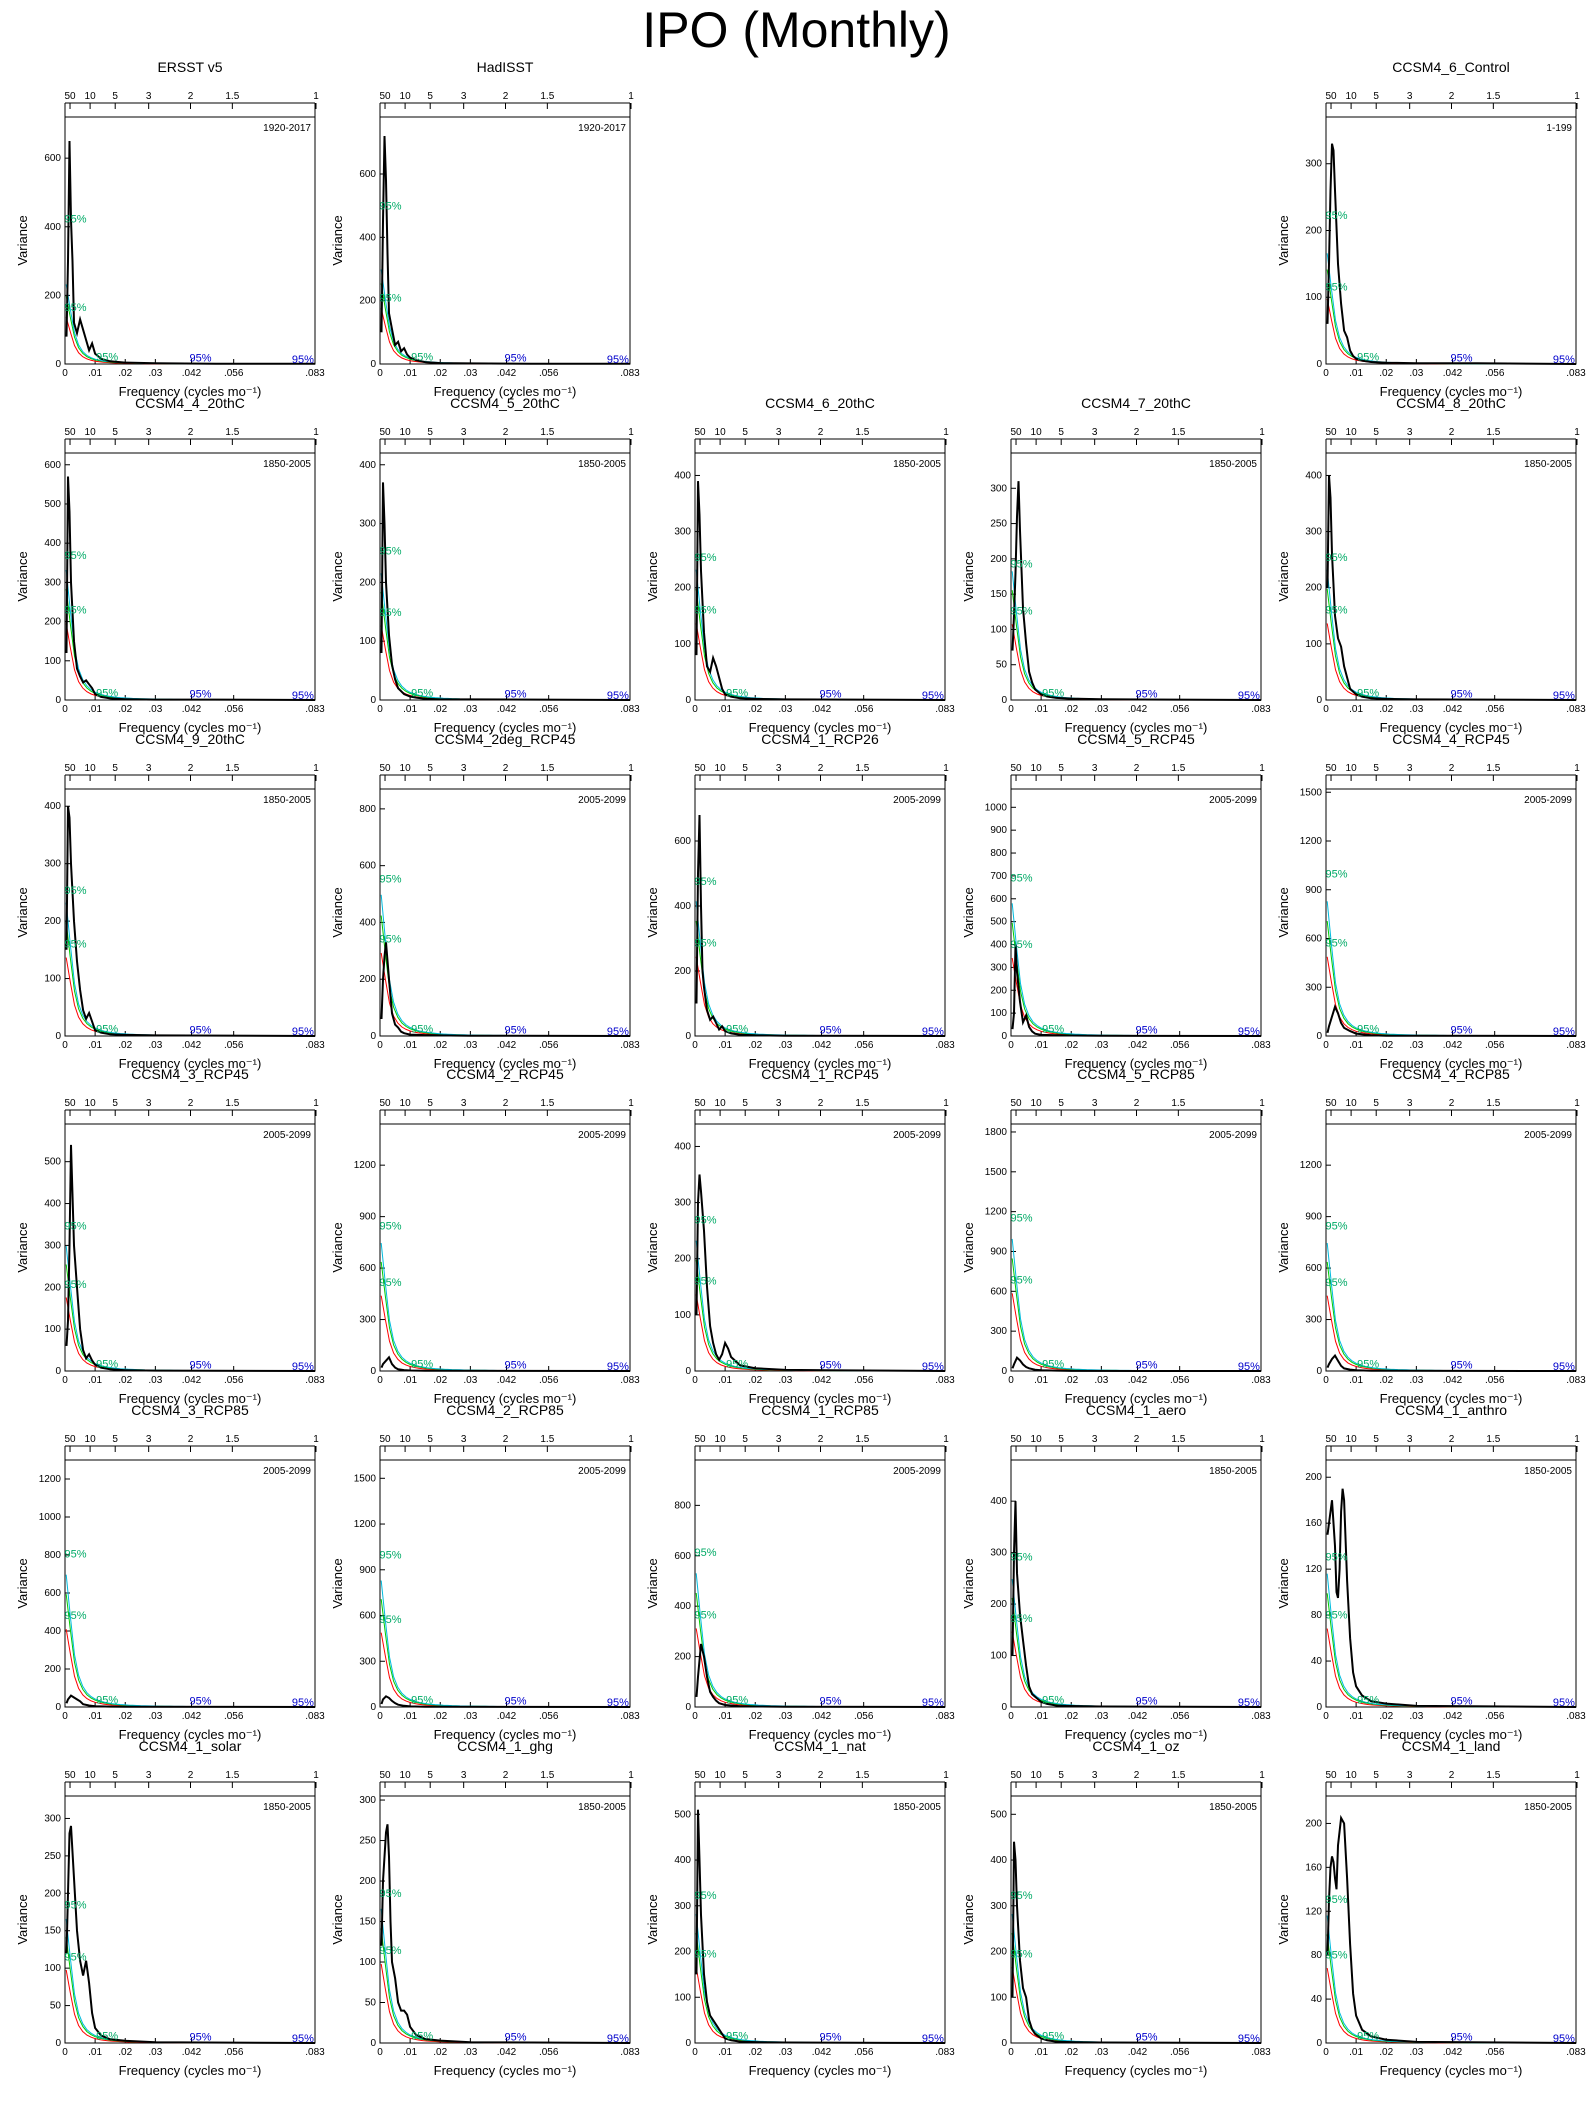  I want to click on panel-title: CCSM4_1_oz, so click(1135, 1746).